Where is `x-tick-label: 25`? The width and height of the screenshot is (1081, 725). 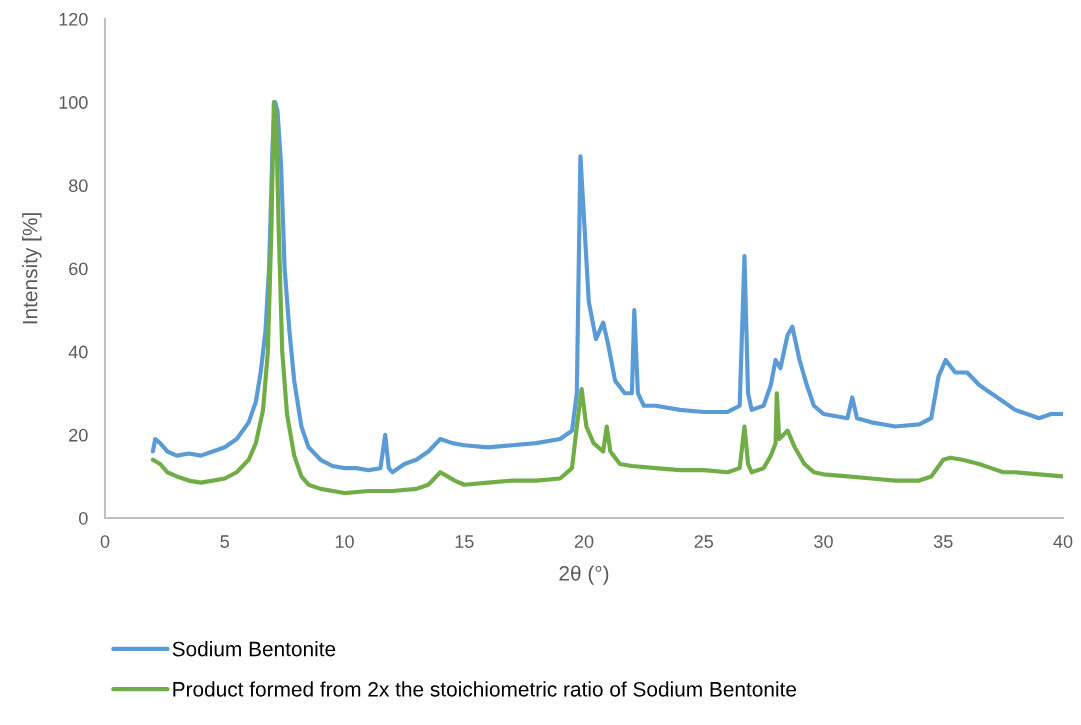
x-tick-label: 25 is located at coordinates (704, 541).